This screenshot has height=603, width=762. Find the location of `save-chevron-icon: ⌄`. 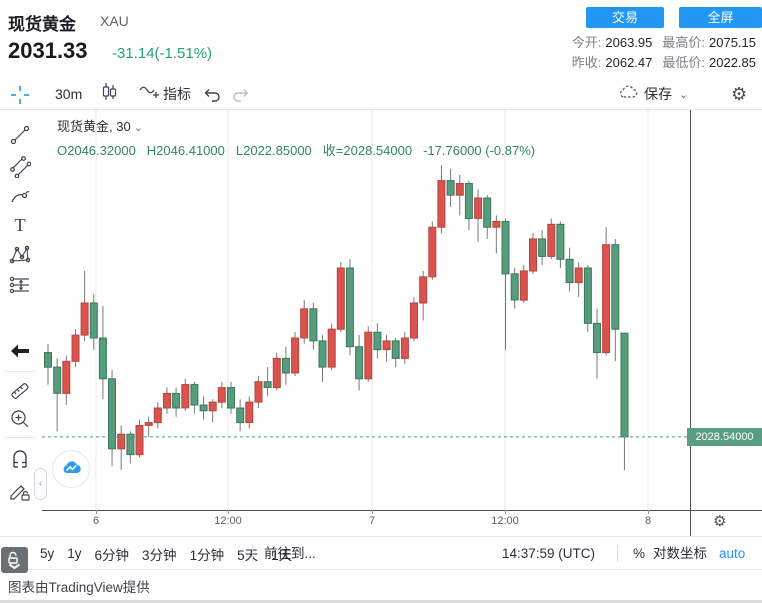

save-chevron-icon: ⌄ is located at coordinates (684, 94).